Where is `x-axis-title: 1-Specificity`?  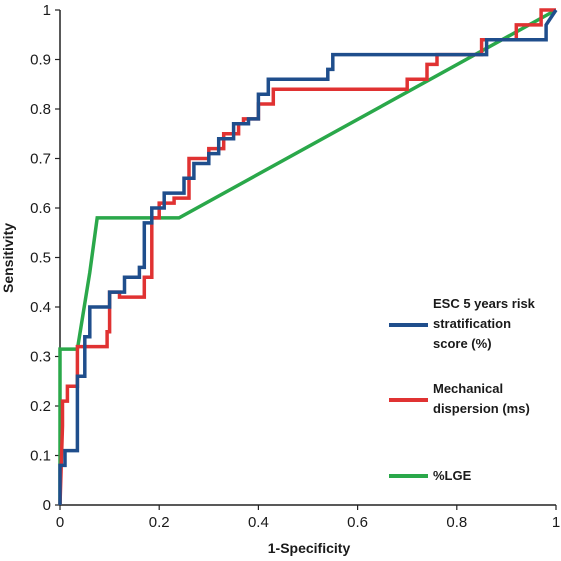 x-axis-title: 1-Specificity is located at coordinates (309, 548).